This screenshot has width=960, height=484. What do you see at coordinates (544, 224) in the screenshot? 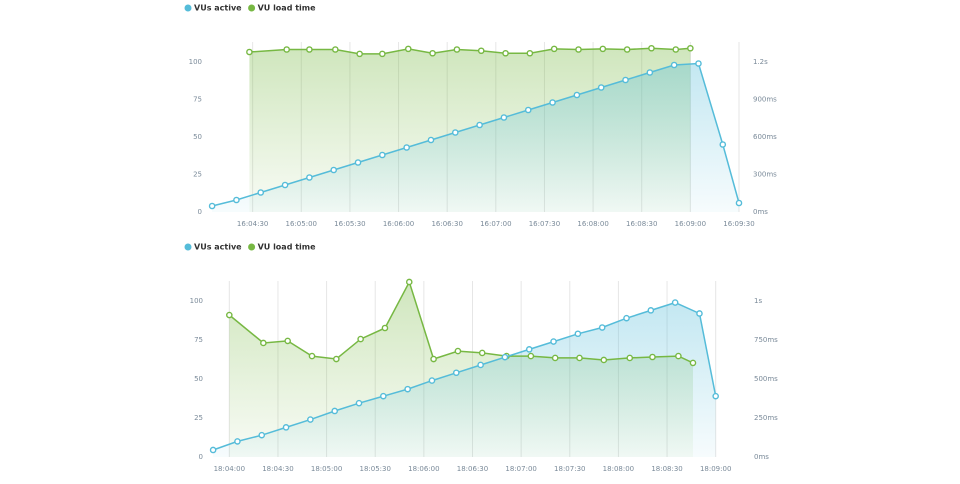
I see `x-tick-label: 16:07:30` at bounding box center [544, 224].